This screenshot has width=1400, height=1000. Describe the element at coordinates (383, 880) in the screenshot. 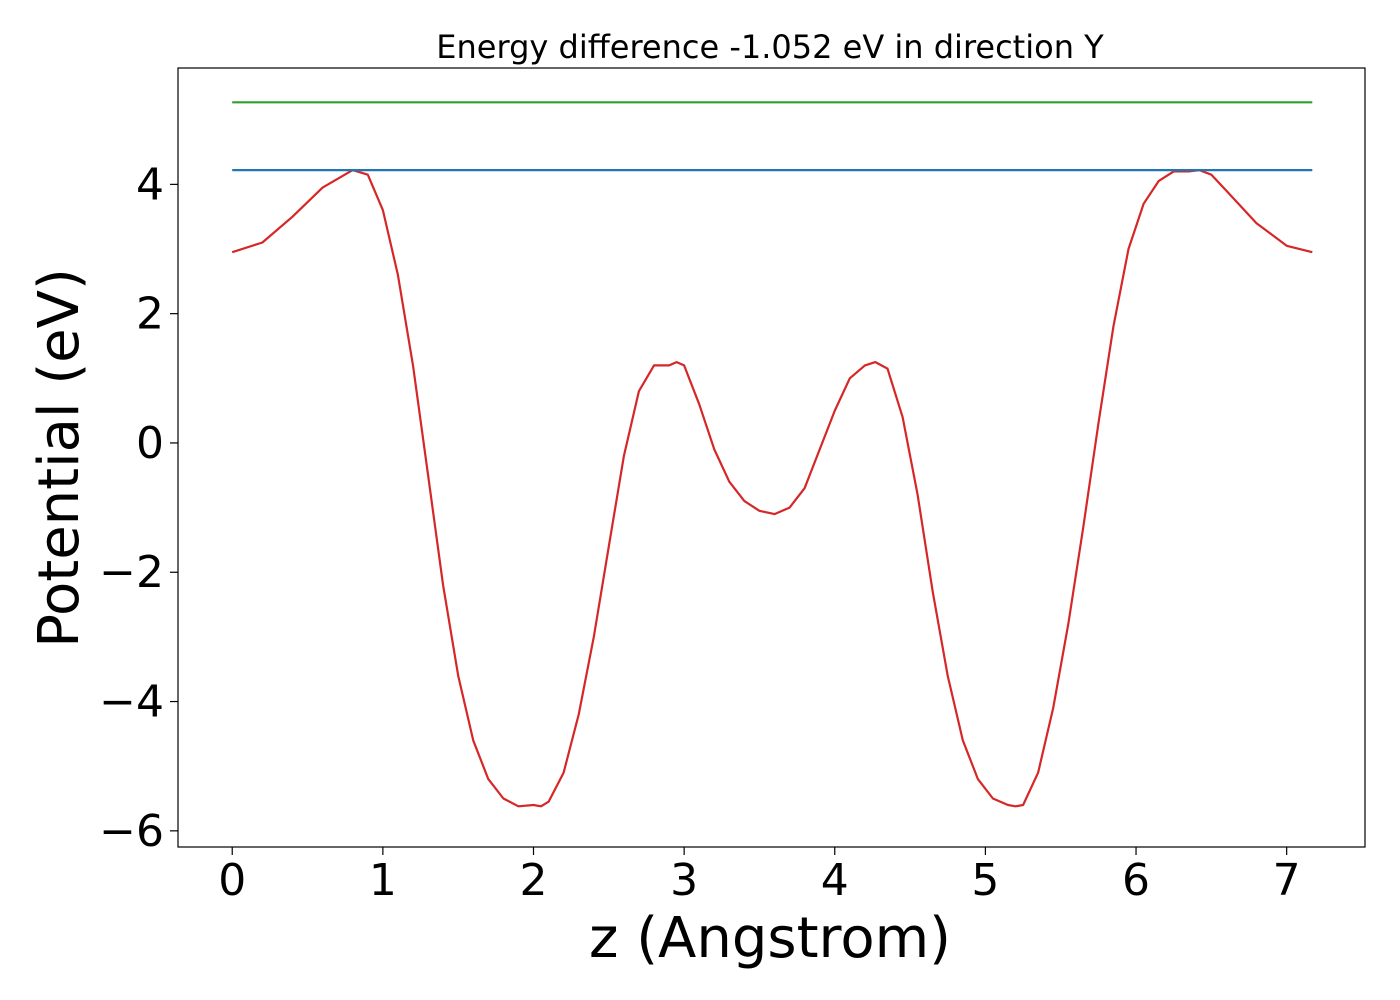

I see `x-tick-label: 1` at that location.